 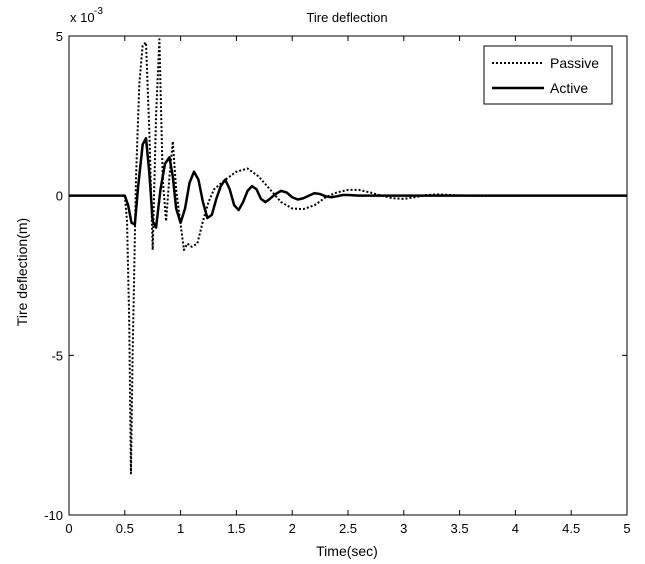 What do you see at coordinates (403, 528) in the screenshot?
I see `x-tick-label: 3` at bounding box center [403, 528].